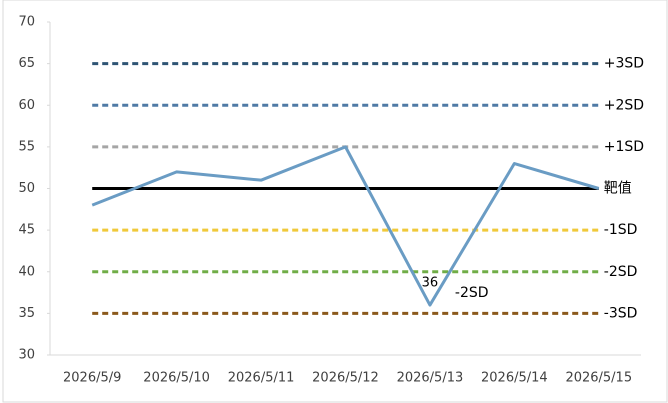 This screenshot has width=668, height=403. I want to click on x-tick-label: 2026/5/13, so click(430, 378).